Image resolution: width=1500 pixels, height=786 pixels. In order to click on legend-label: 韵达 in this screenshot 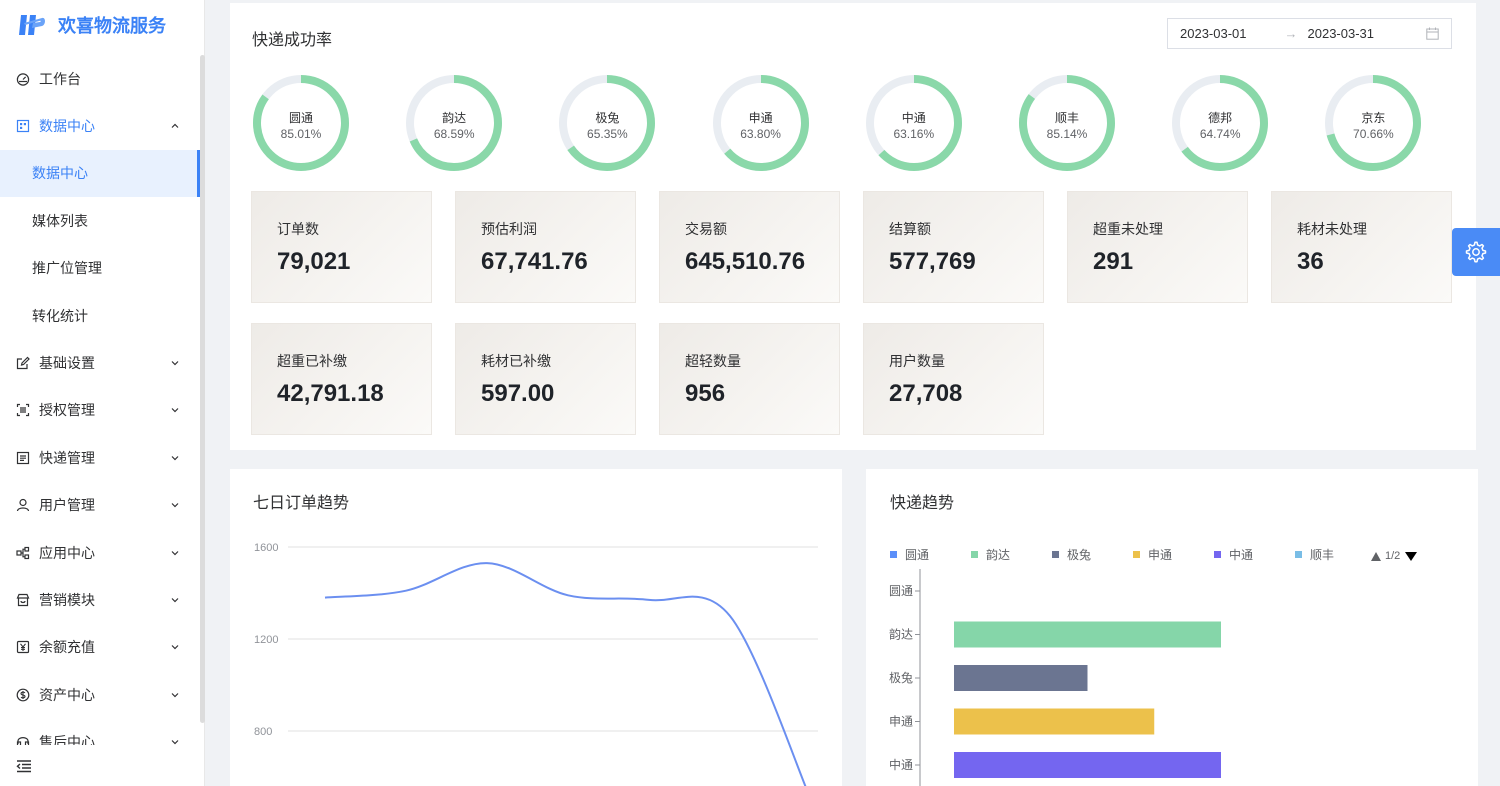, I will do `click(998, 554)`.